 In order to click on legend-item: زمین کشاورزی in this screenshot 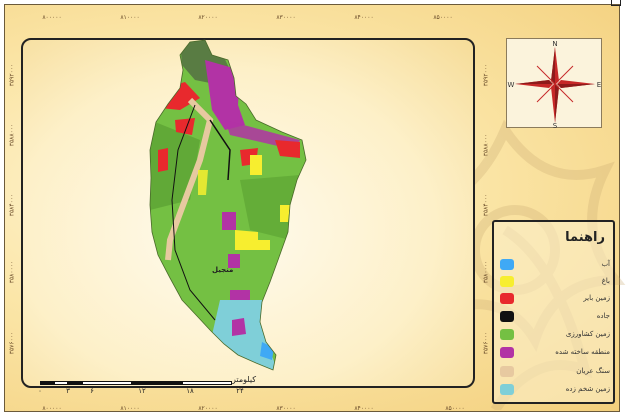, I will do `click(555, 335)`.